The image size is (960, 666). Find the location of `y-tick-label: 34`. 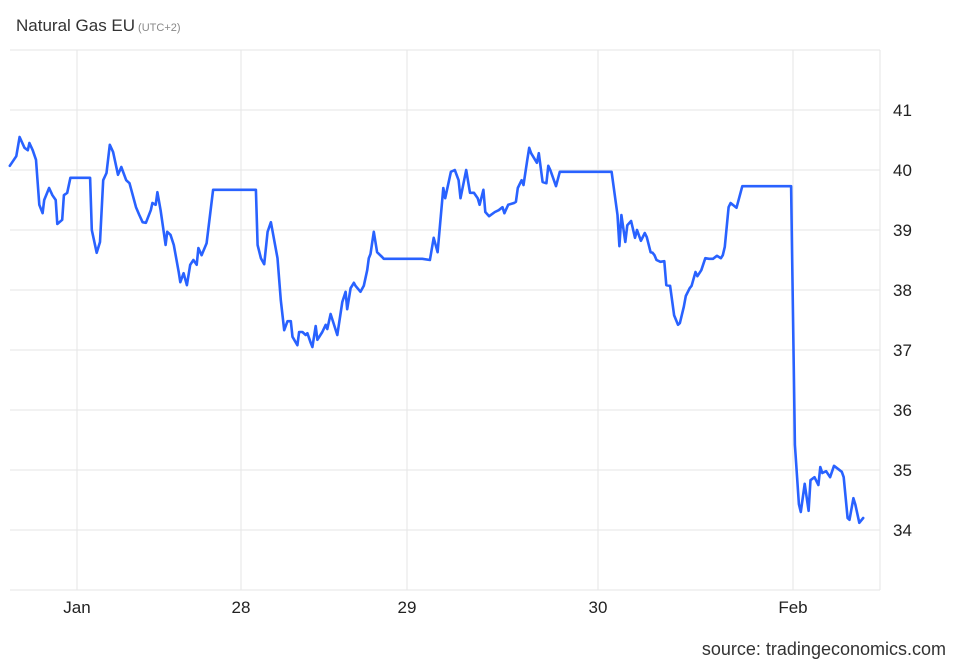

y-tick-label: 34 is located at coordinates (902, 530).